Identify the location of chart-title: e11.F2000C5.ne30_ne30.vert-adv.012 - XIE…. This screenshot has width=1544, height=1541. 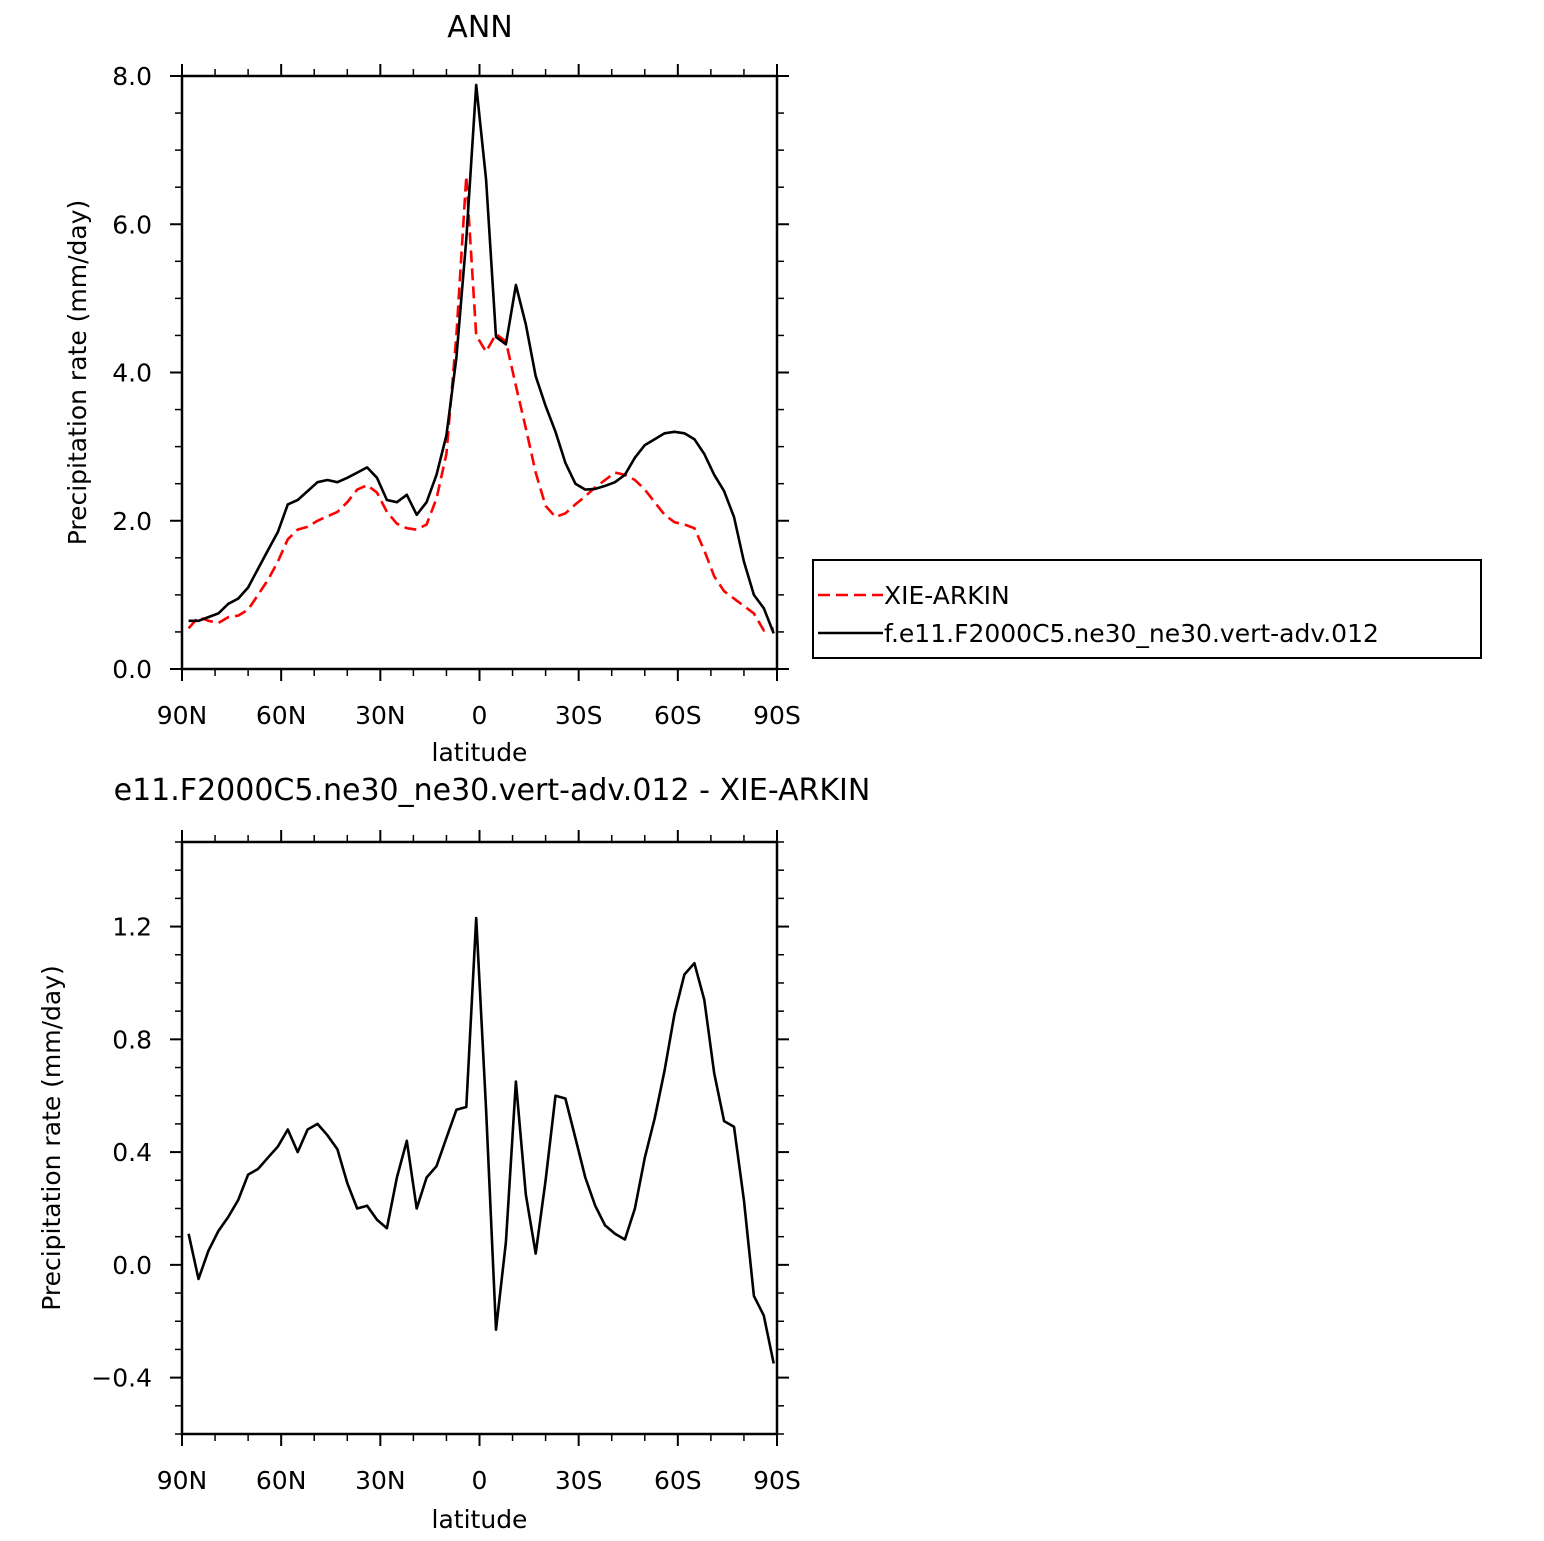
(492, 790).